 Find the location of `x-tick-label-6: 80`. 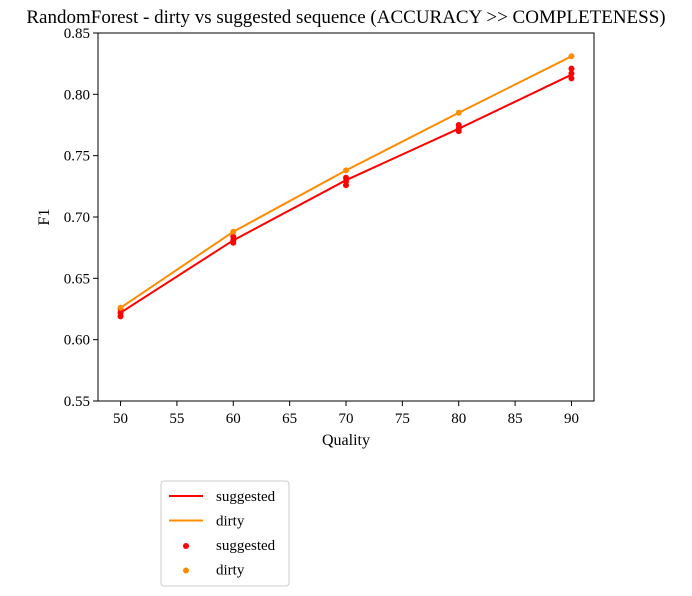

x-tick-label-6: 80 is located at coordinates (458, 419).